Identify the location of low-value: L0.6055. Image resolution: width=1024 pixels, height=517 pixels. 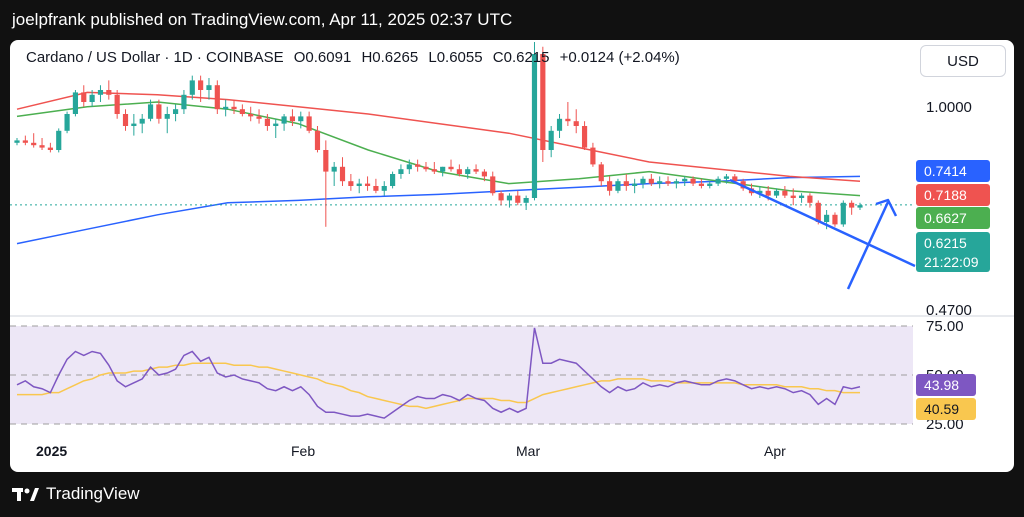
(455, 57).